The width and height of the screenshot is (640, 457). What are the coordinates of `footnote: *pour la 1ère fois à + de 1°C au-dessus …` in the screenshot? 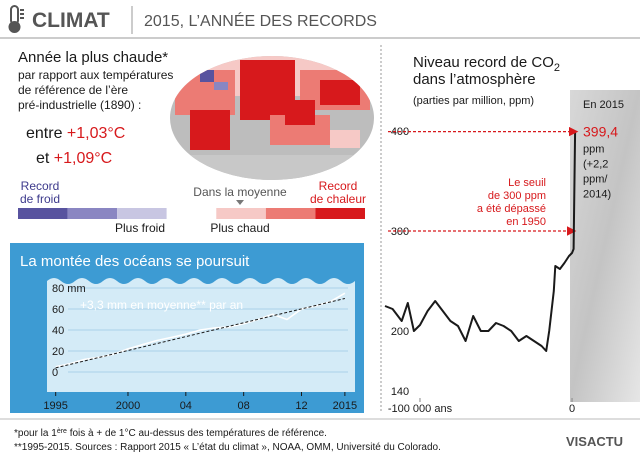 It's located at (170, 433).